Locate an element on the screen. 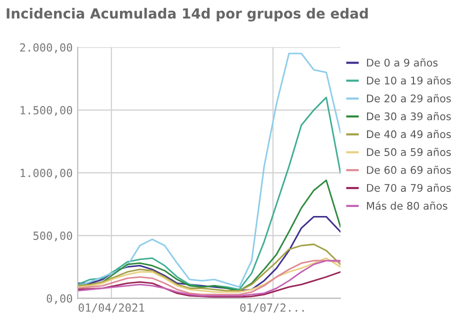 This screenshot has height=326, width=457. y-tick-label: 1.000,00 is located at coordinates (46, 173).